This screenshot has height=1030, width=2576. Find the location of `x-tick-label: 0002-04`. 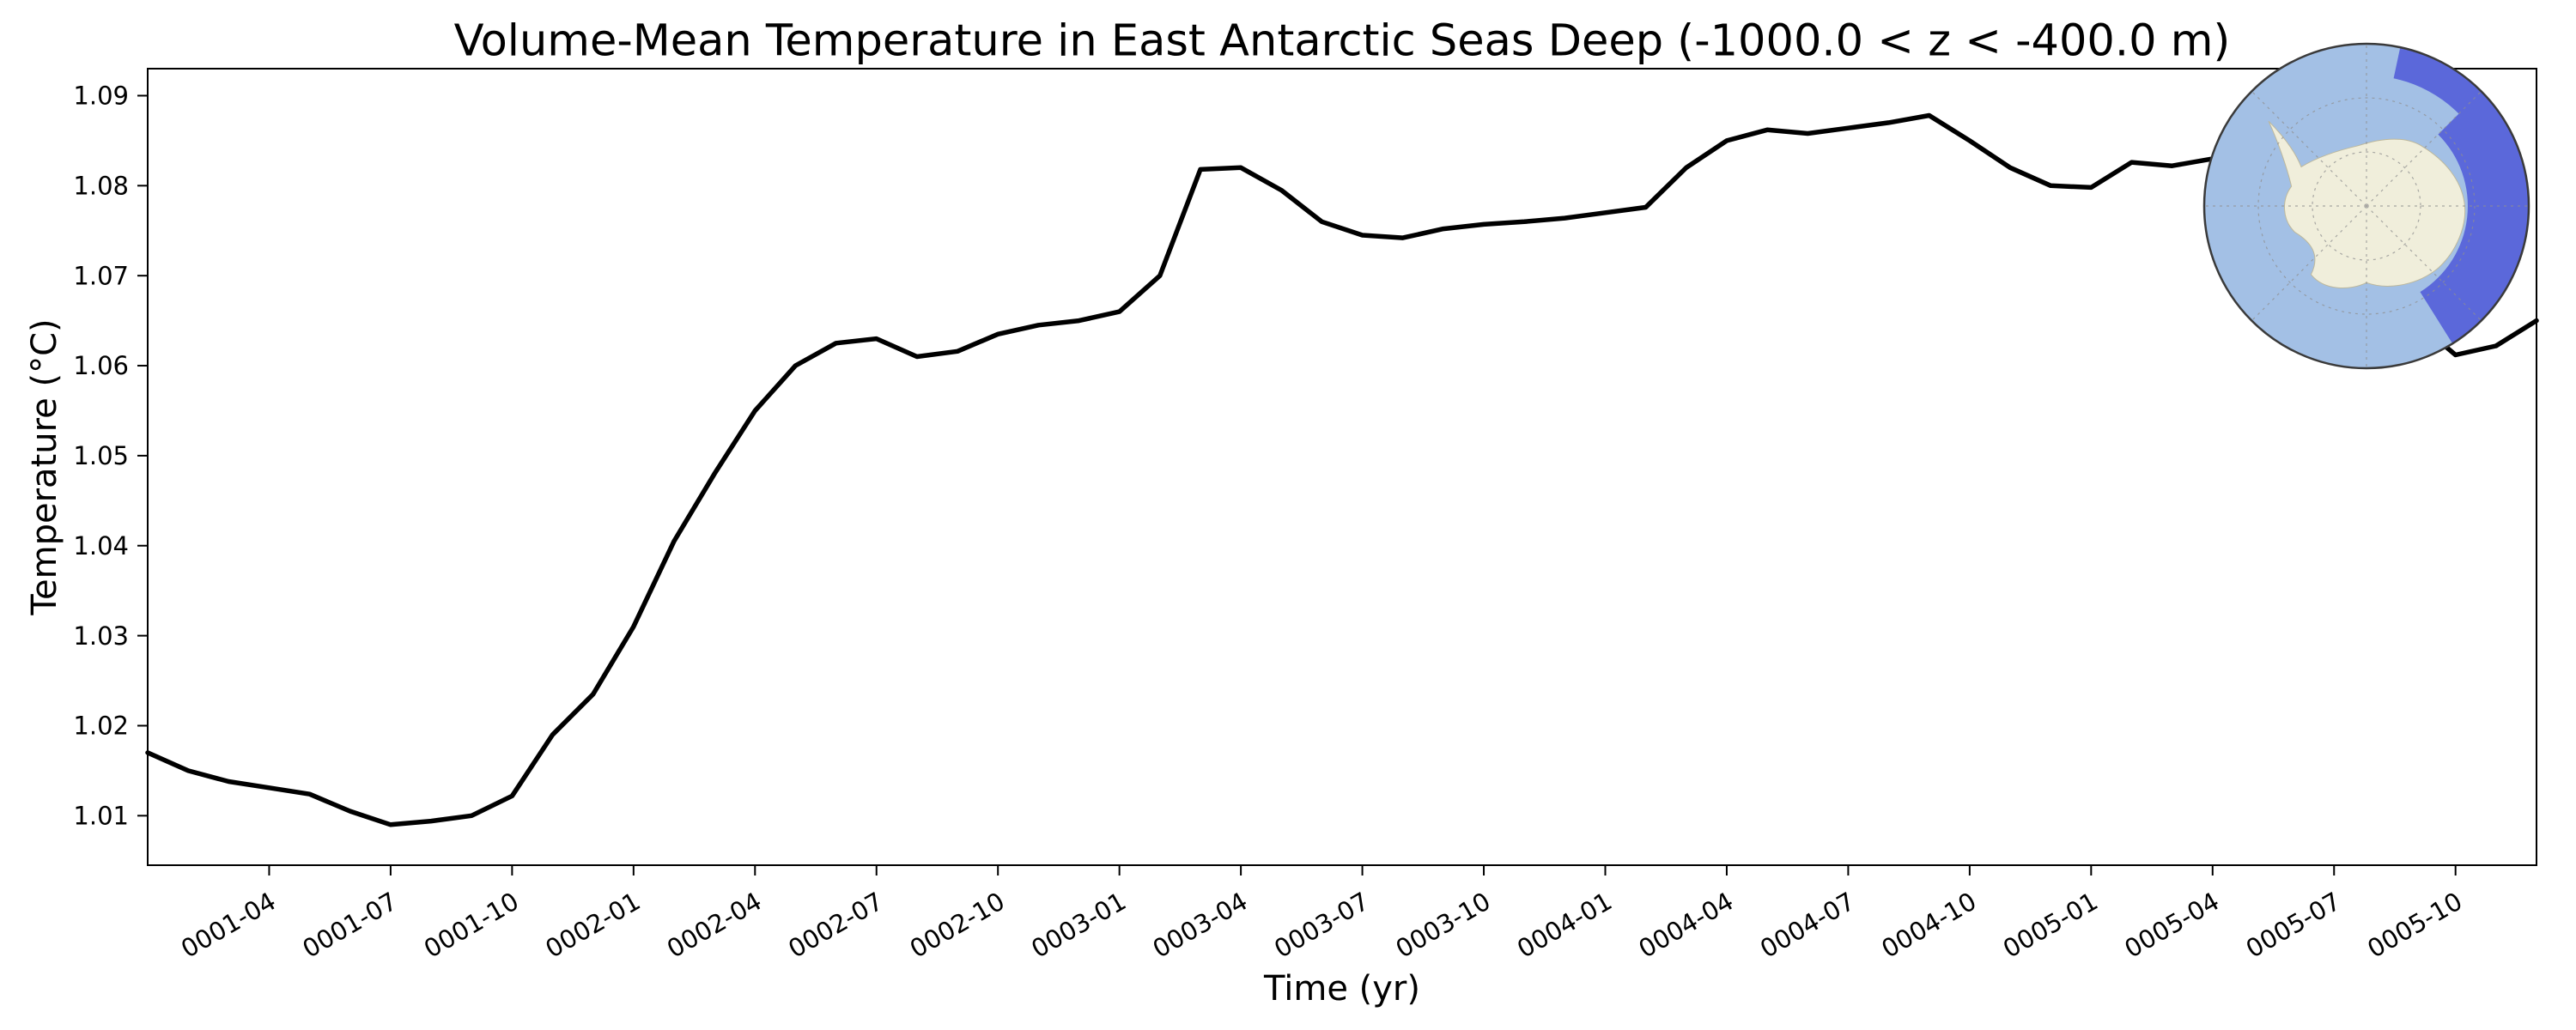

x-tick-label: 0002-04 is located at coordinates (715, 925).